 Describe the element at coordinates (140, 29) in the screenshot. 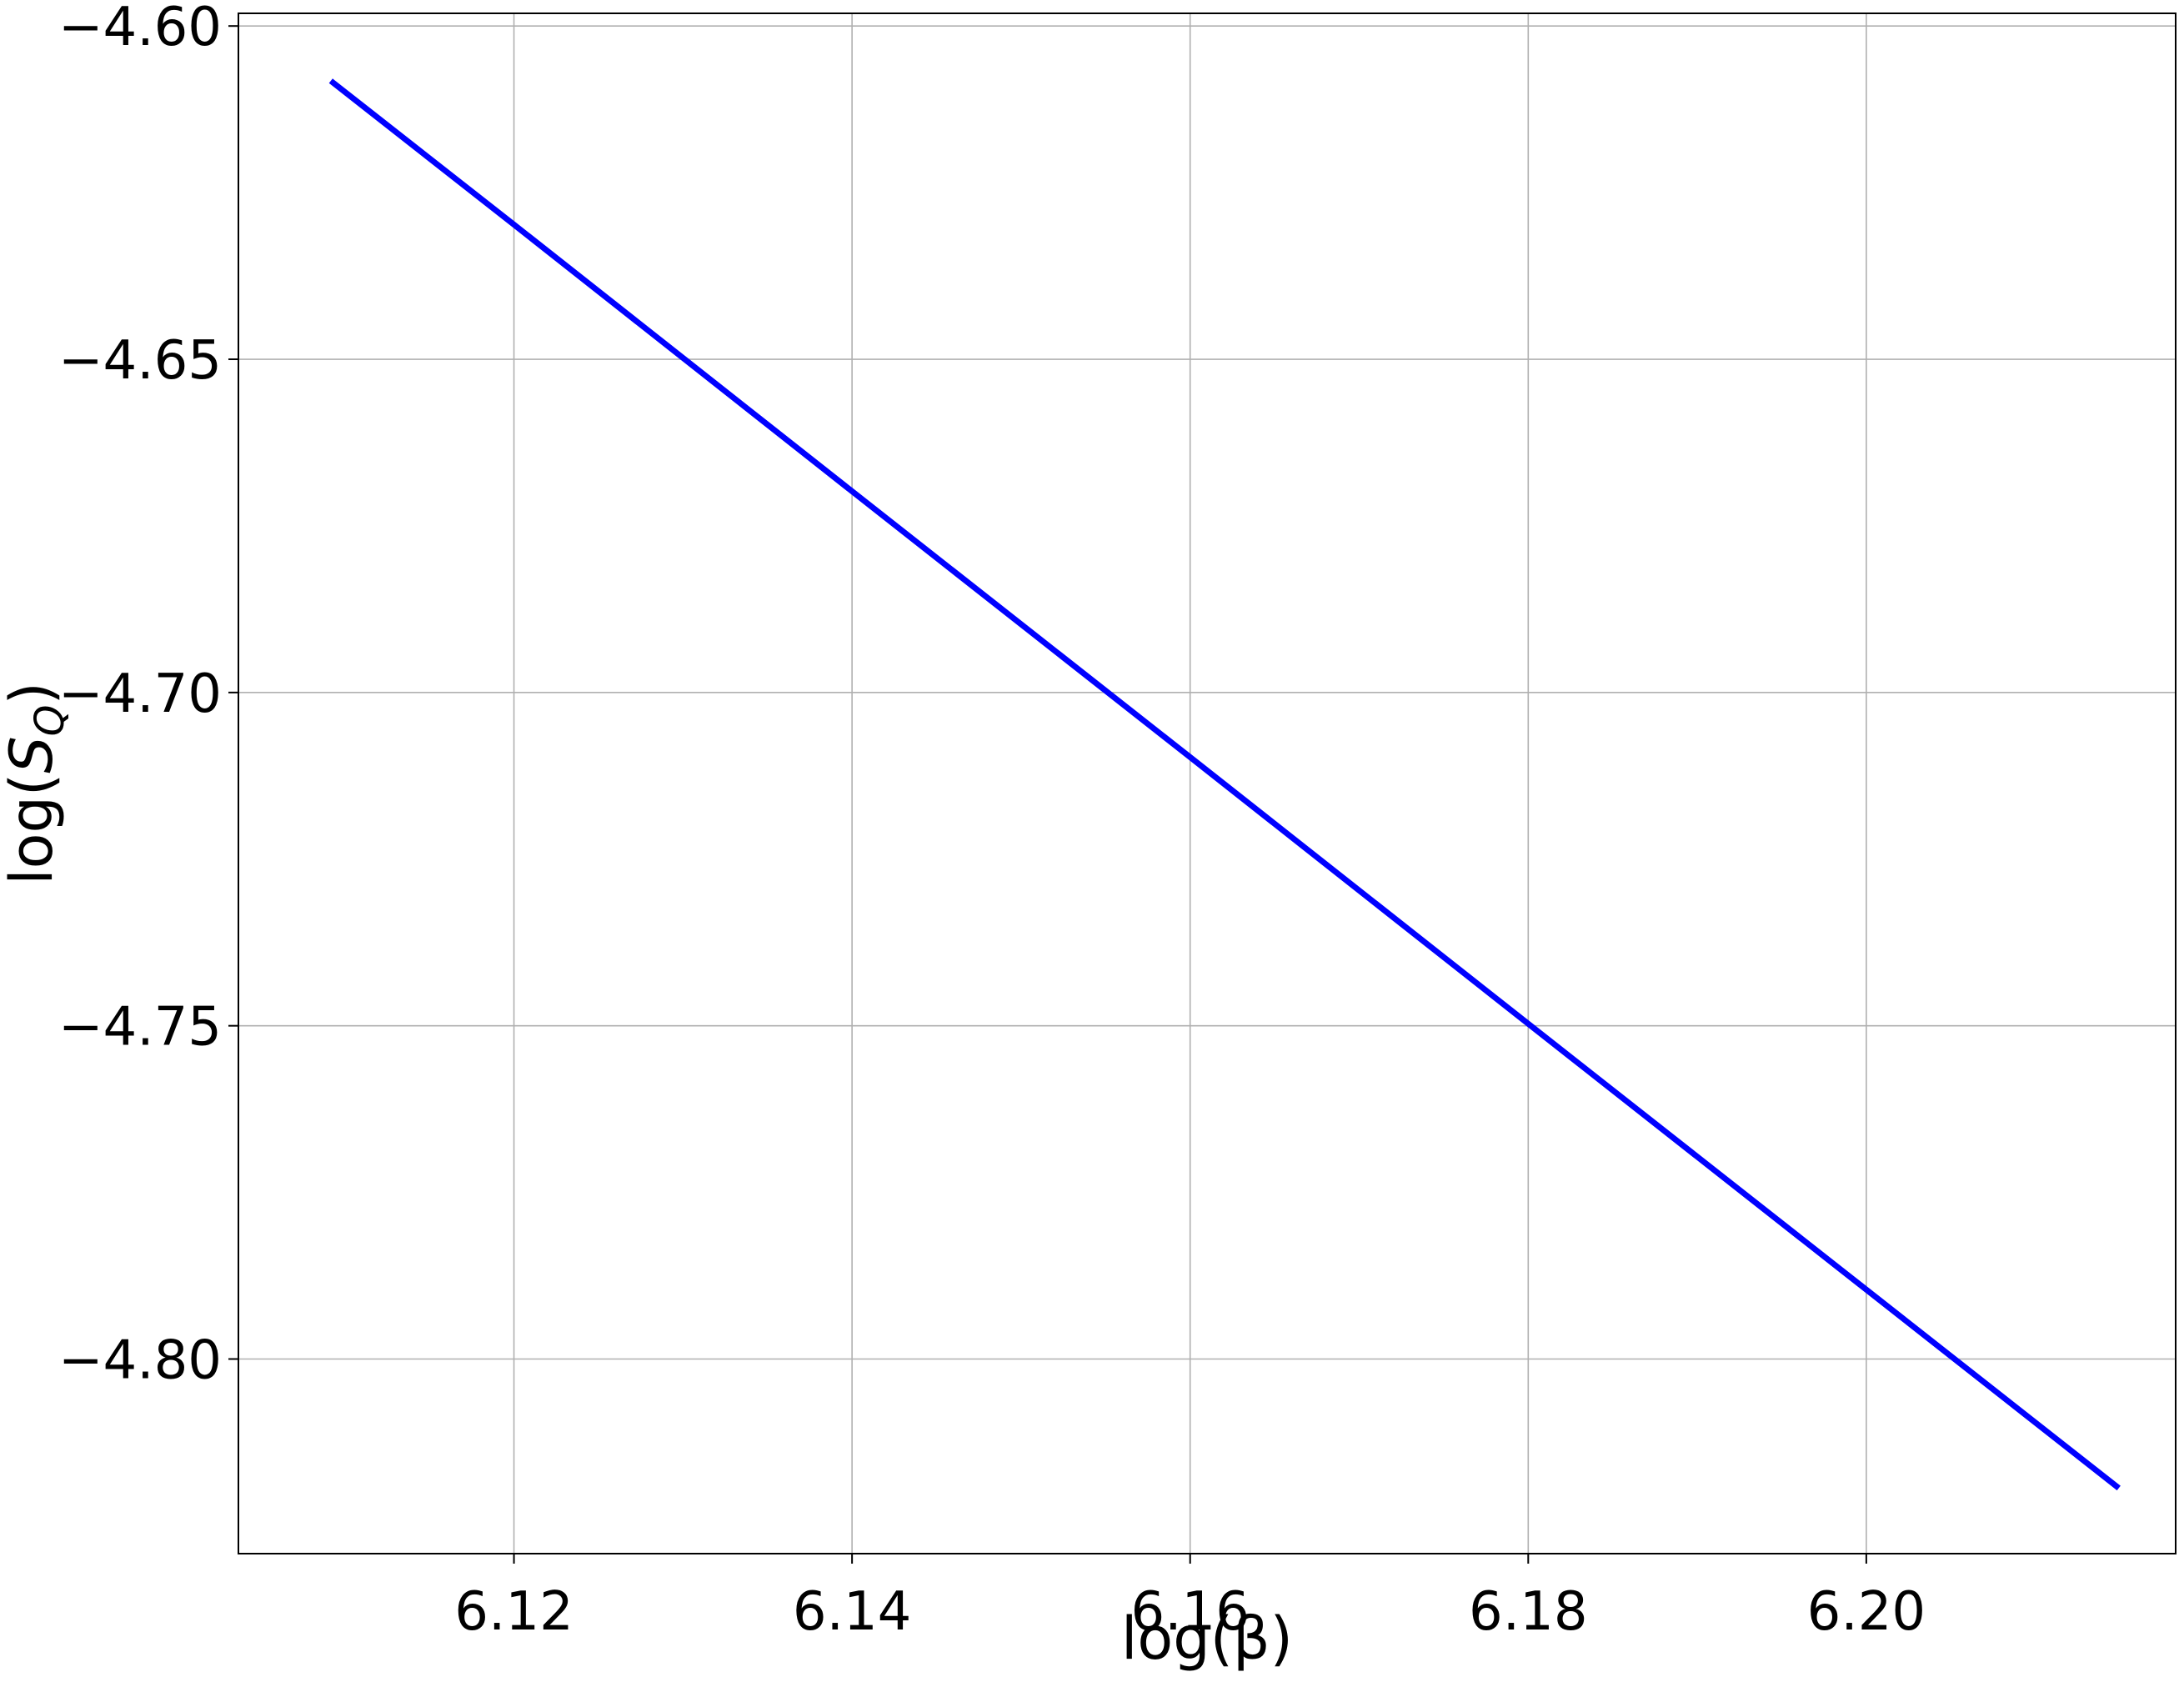

I see `y-tick-label: −4.60` at that location.